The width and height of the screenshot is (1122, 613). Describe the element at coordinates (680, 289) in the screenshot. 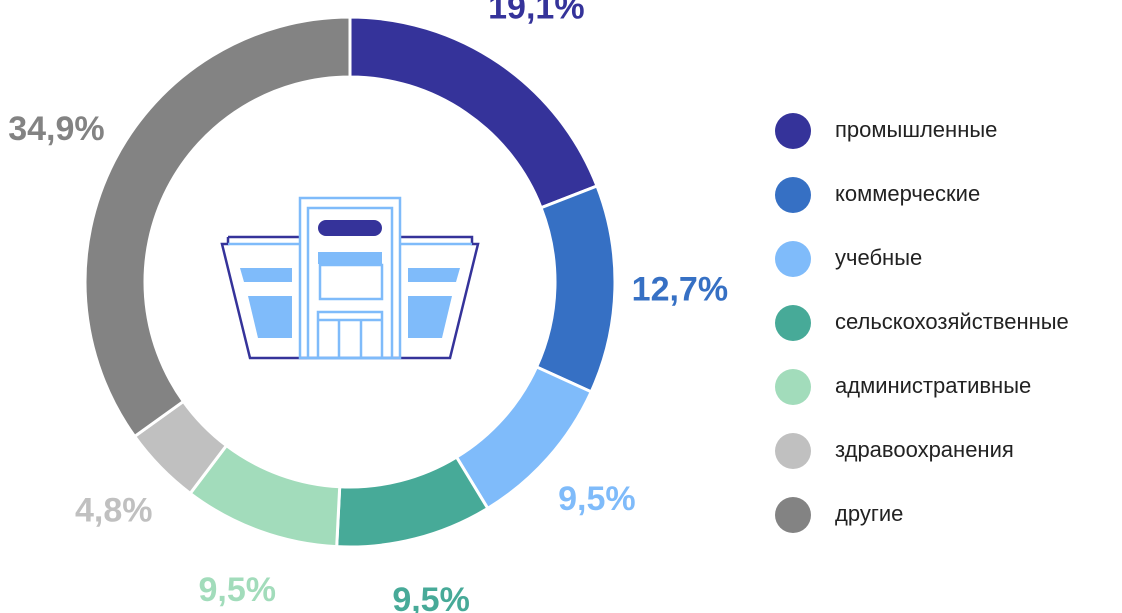

I see `value-label: 12,7%` at that location.